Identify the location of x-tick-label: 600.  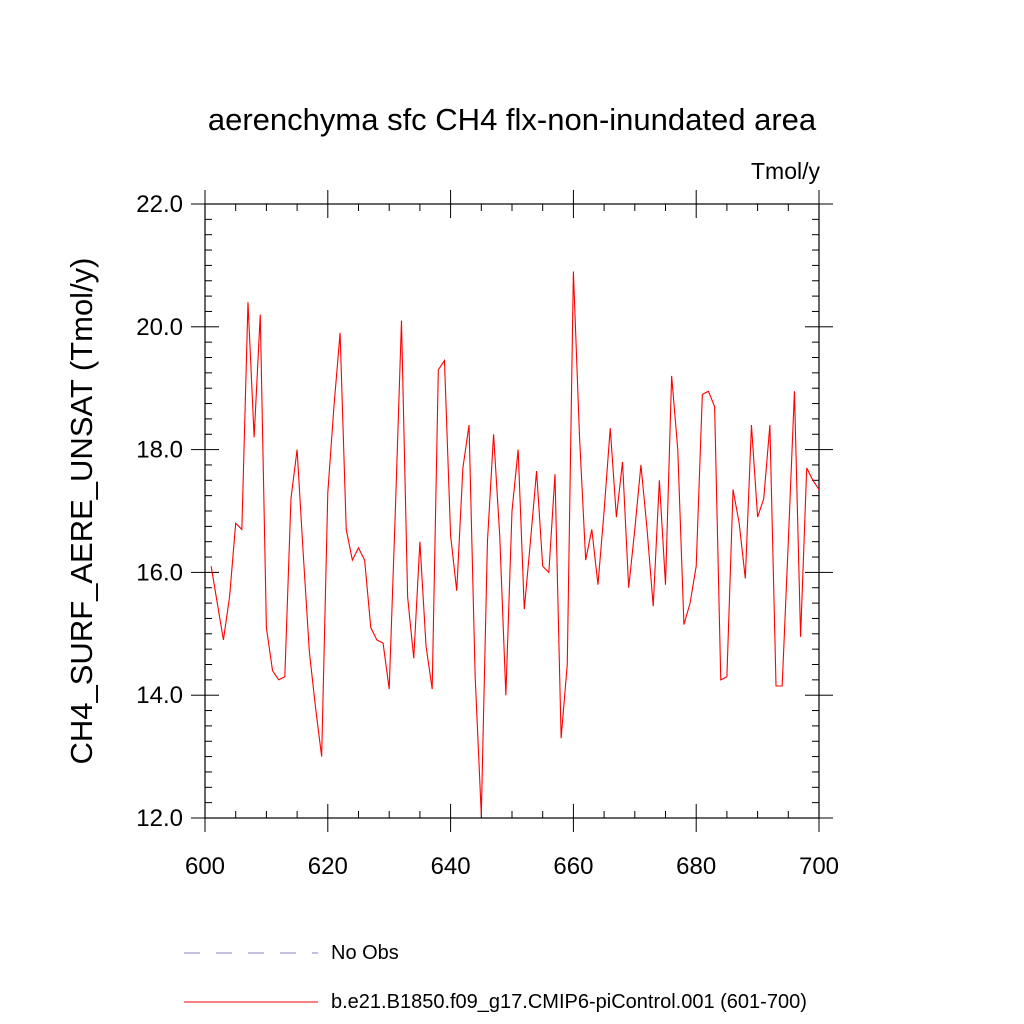
(205, 866).